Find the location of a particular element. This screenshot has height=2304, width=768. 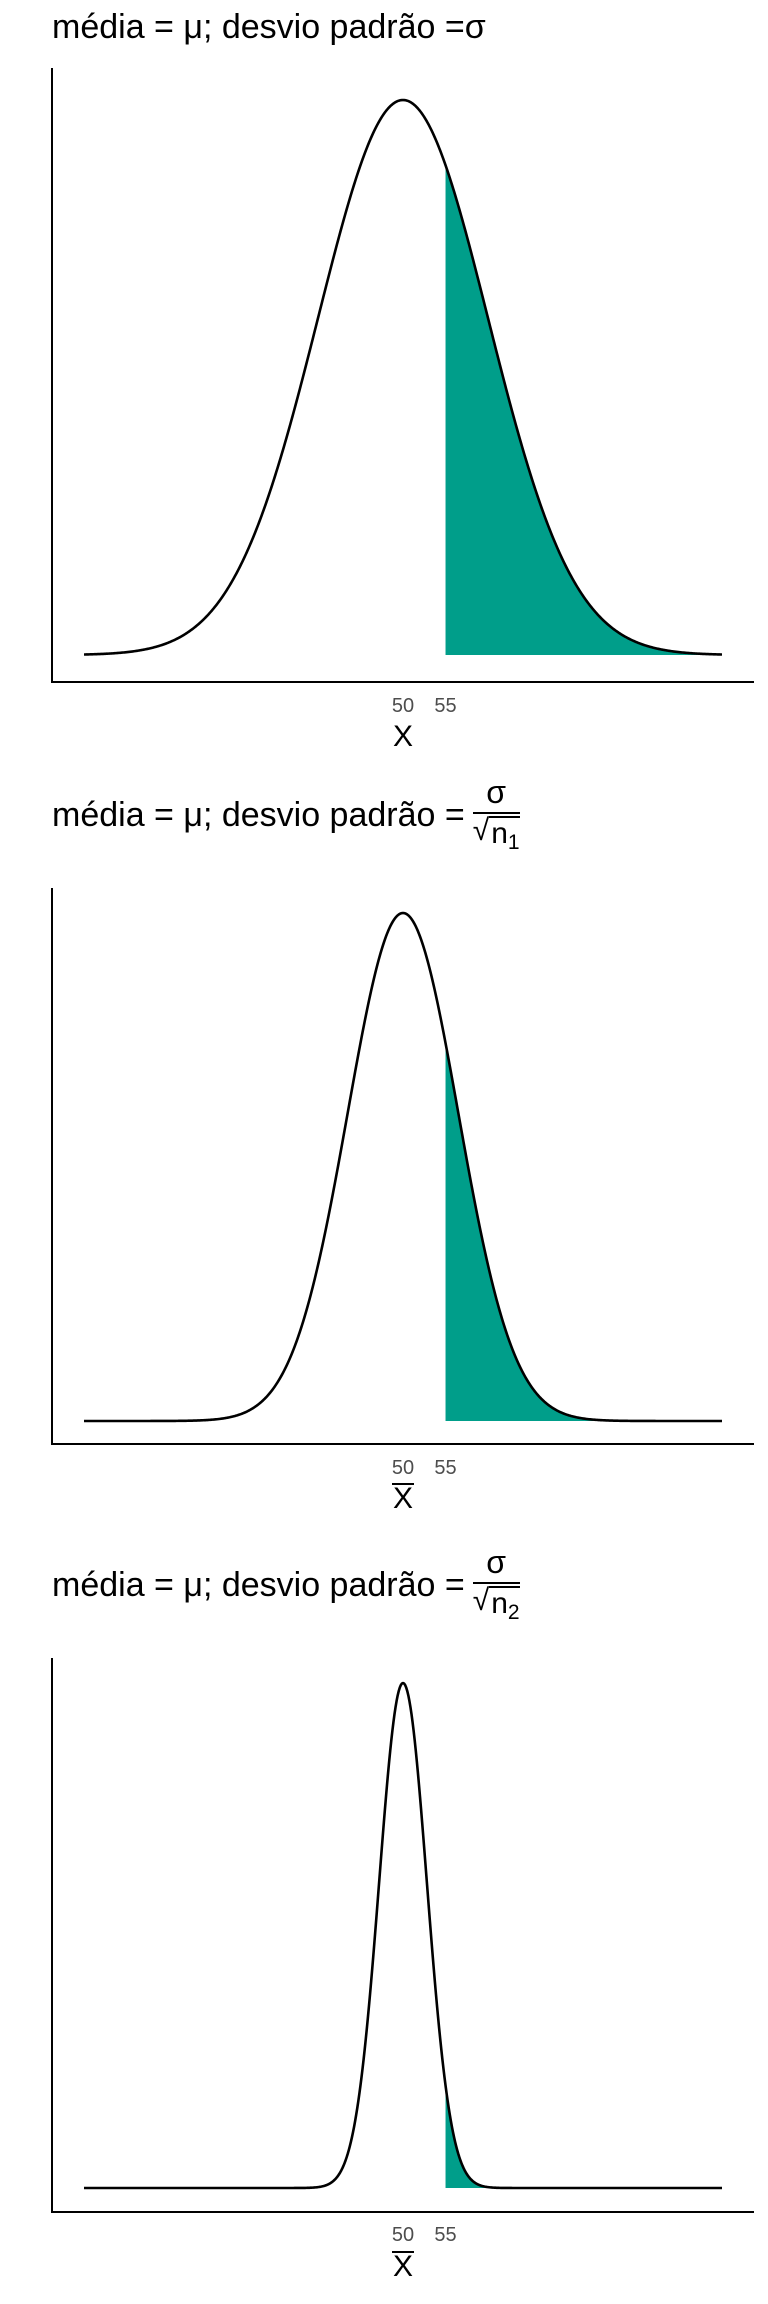

chart-title: média = μ; desvio padrão = σ √ n2 is located at coordinates (286, 1585).